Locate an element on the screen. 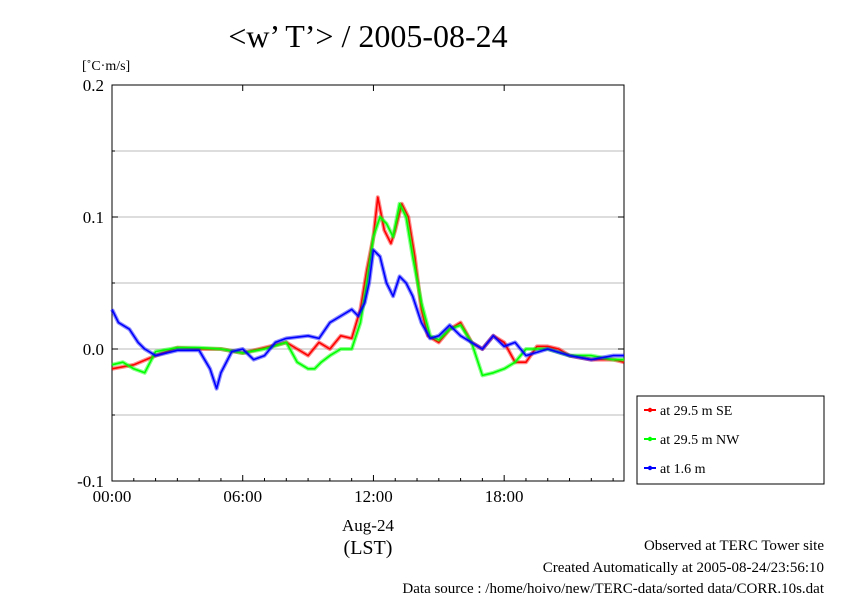 The width and height of the screenshot is (842, 595). legend-label: at 29.5 m NW is located at coordinates (700, 440).